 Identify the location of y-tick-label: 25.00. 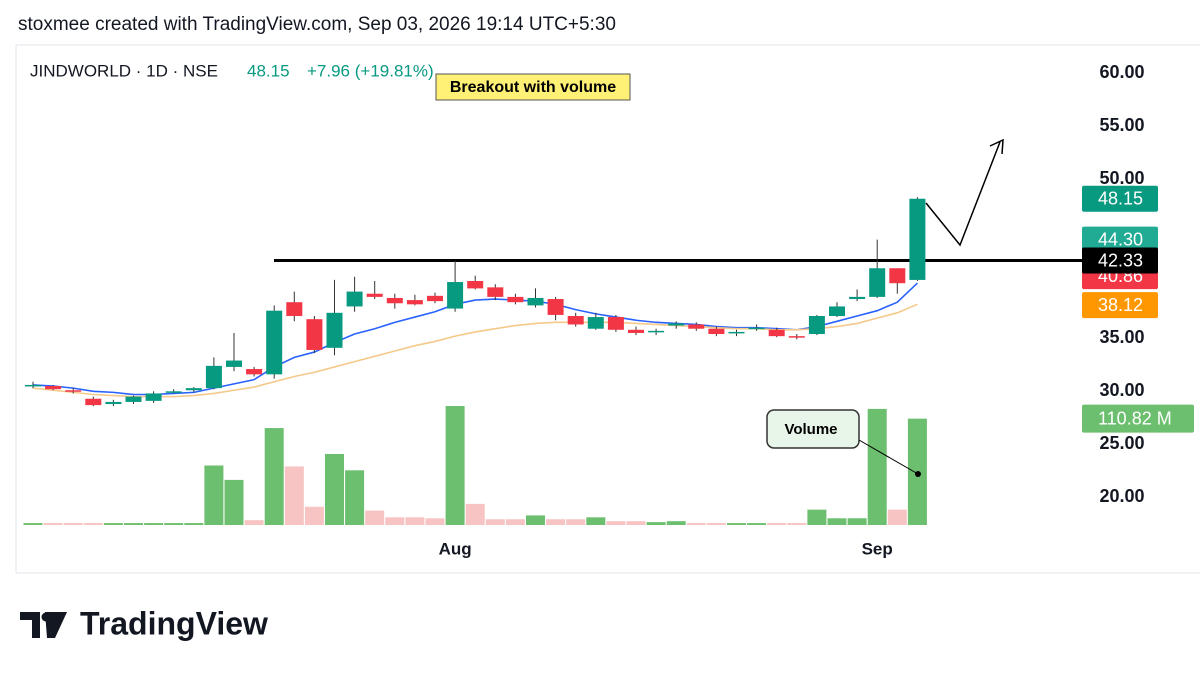
(1121, 443).